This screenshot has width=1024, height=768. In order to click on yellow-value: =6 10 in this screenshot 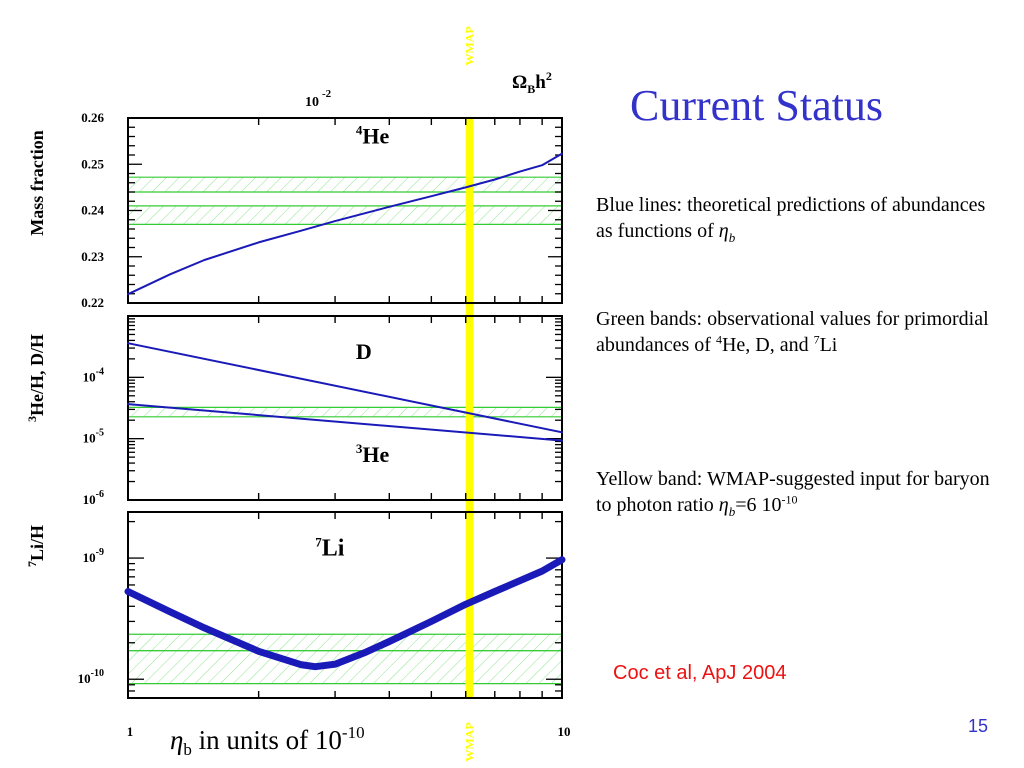, I will do `click(758, 505)`.